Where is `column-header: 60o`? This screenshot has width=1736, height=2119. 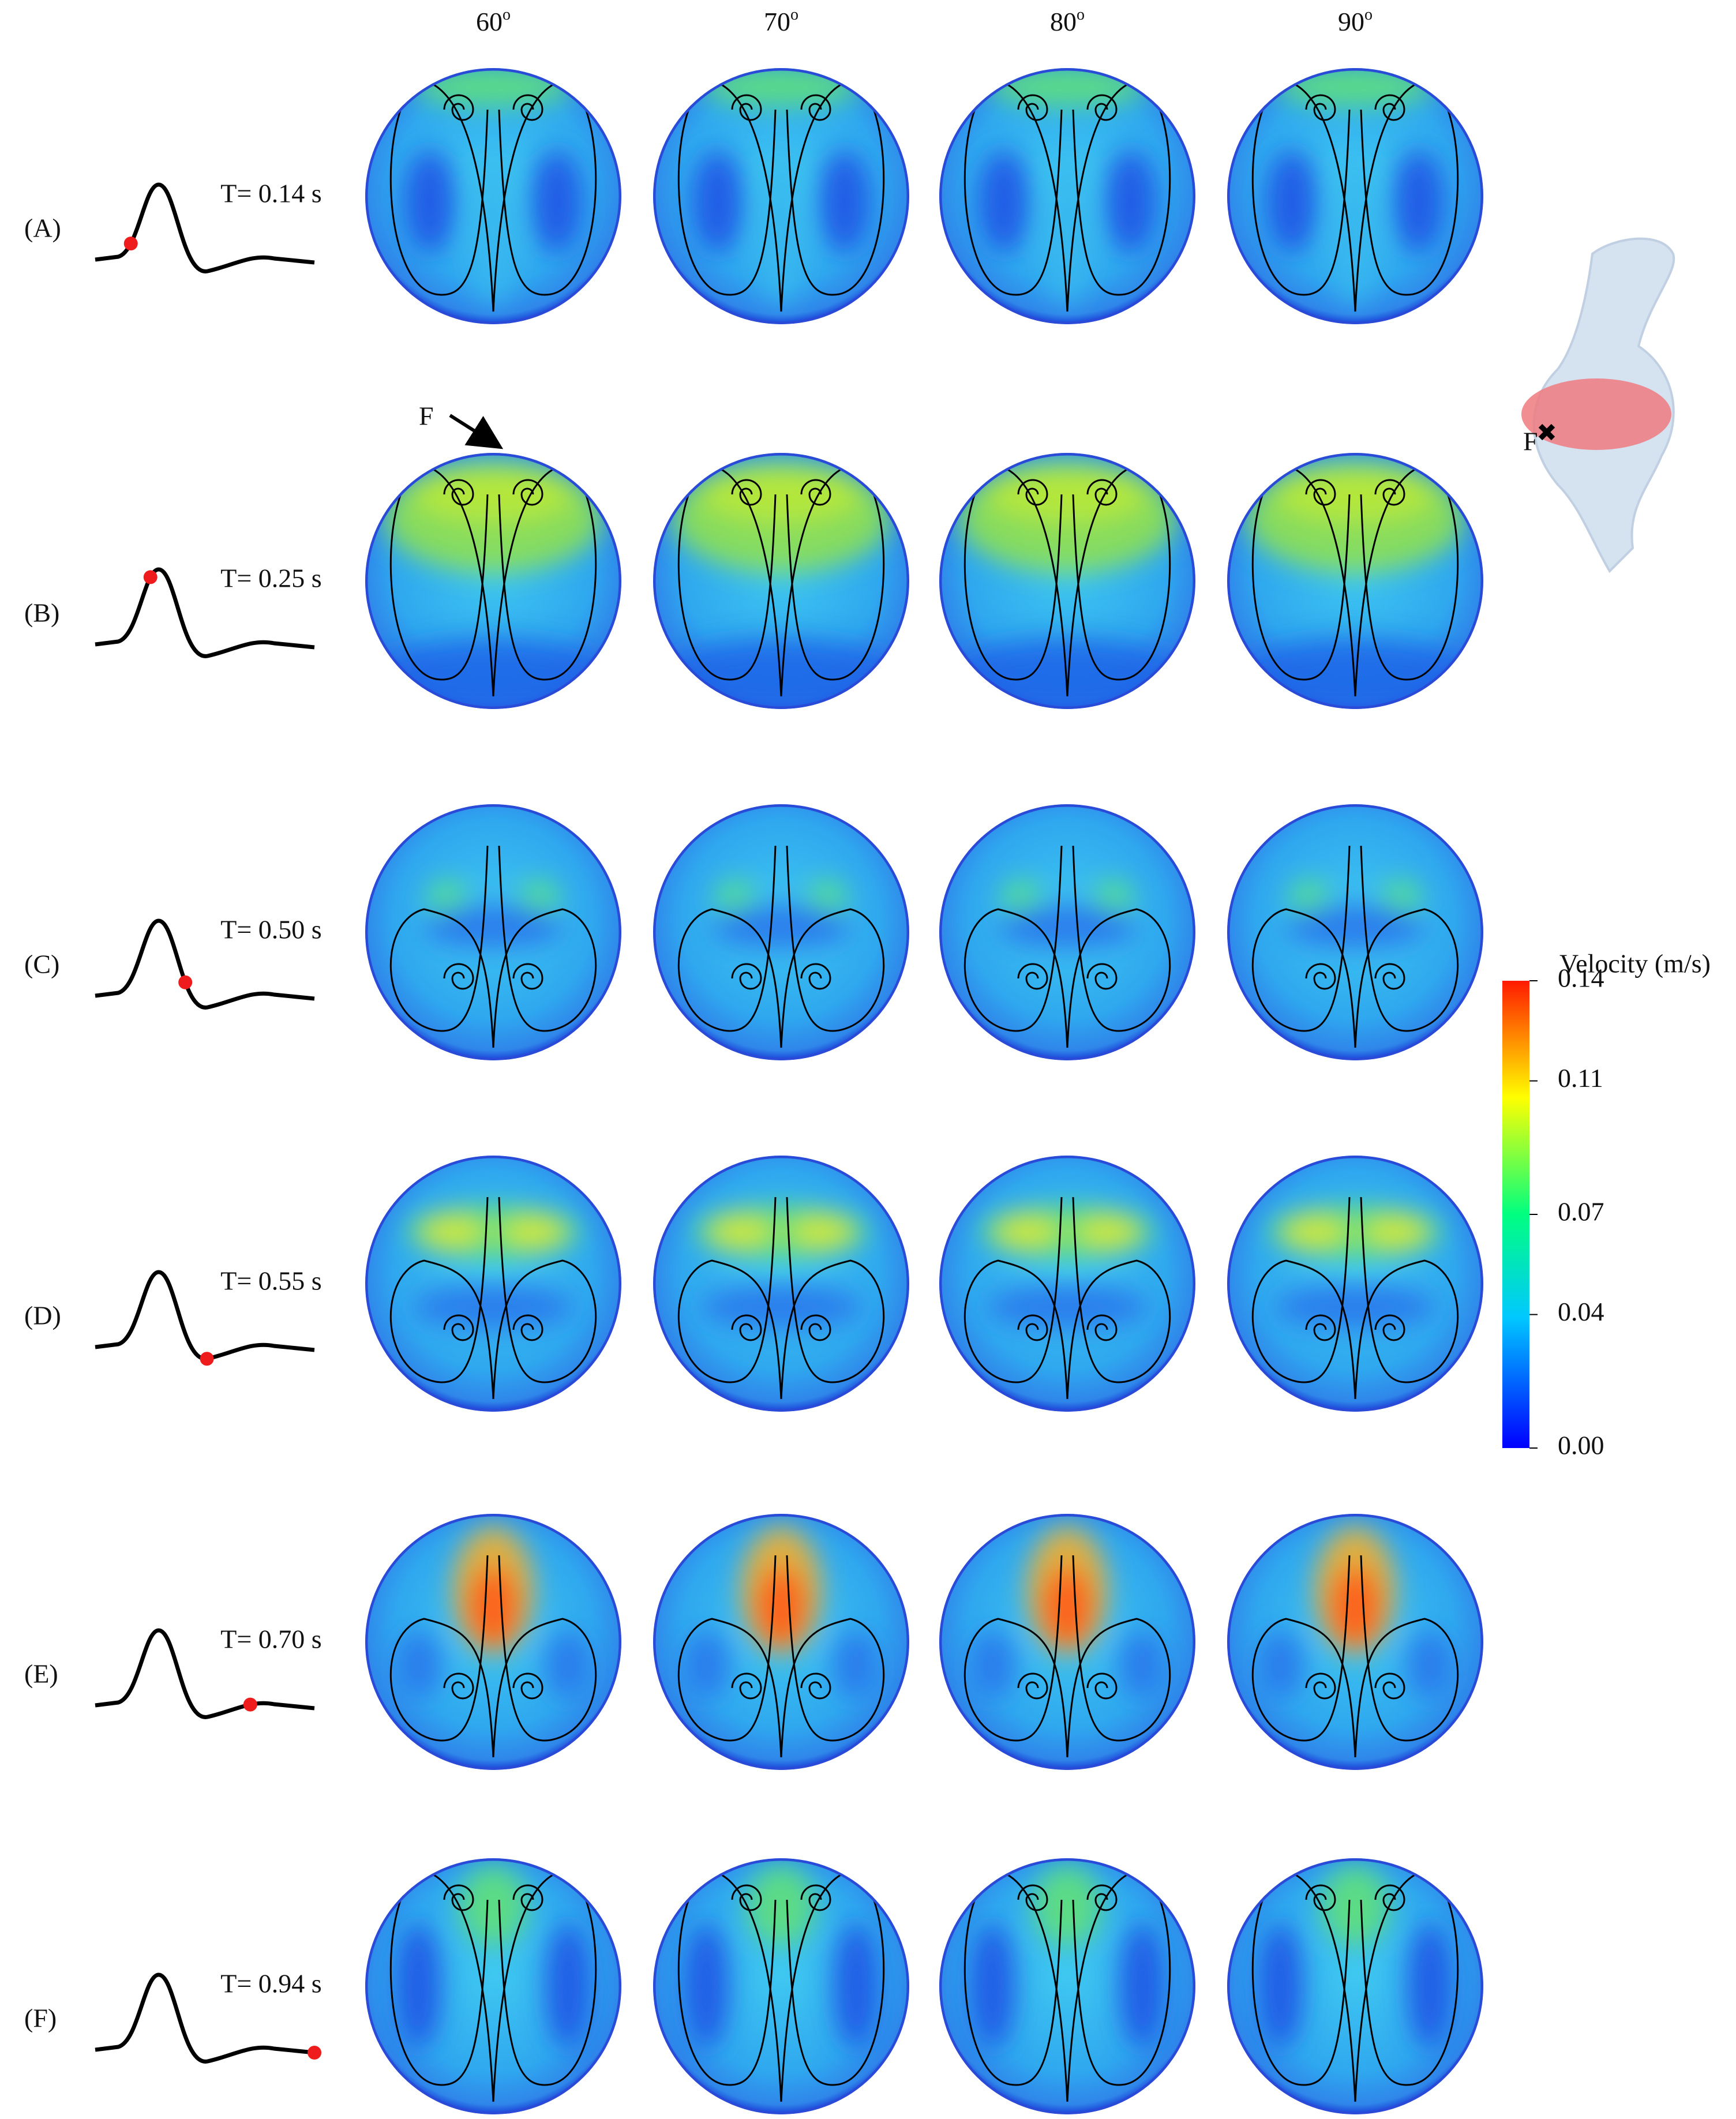 column-header: 60o is located at coordinates (494, 21).